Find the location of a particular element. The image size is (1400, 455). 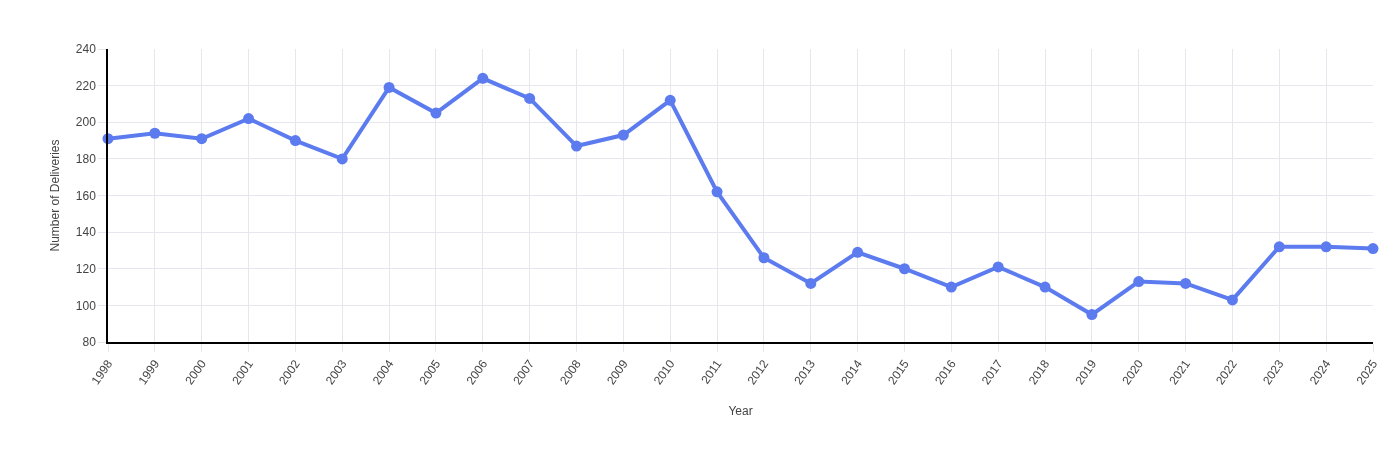

y-tick-label: 240 is located at coordinates (86, 49).